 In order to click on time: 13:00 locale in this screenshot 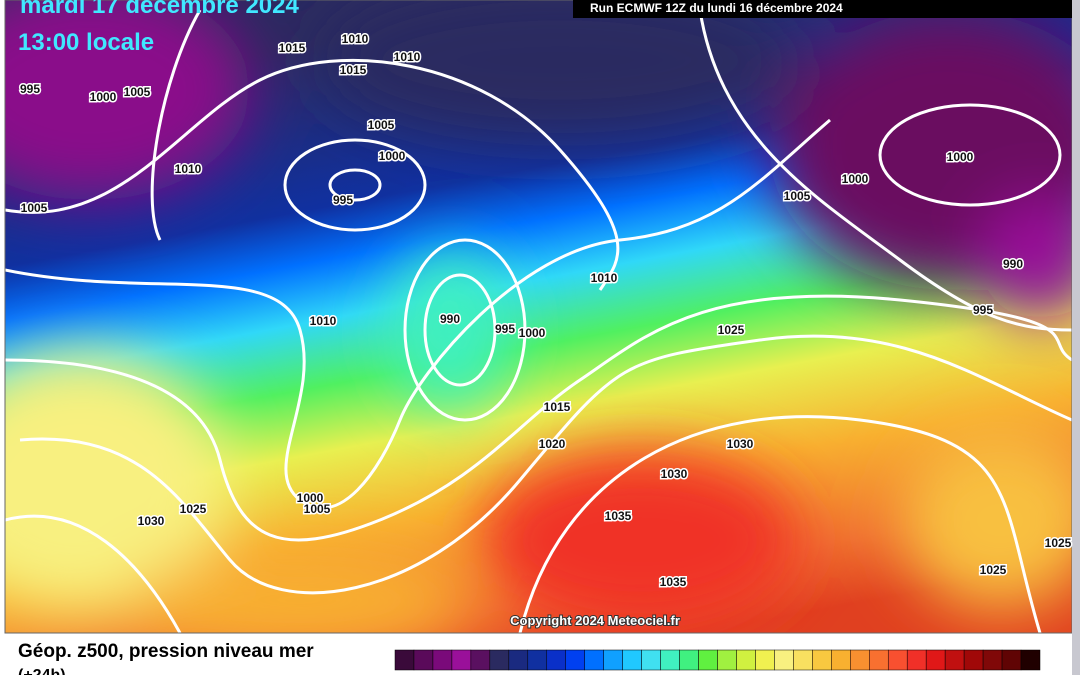, I will do `click(86, 42)`.